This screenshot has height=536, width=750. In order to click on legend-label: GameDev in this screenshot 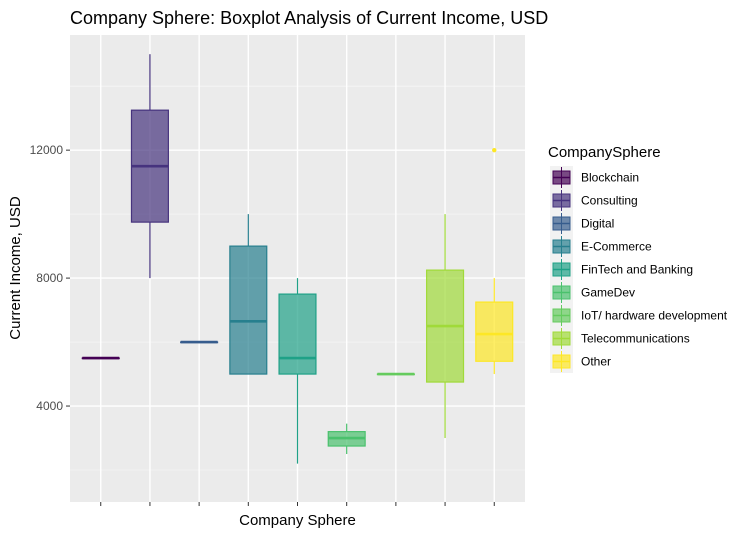, I will do `click(608, 293)`.